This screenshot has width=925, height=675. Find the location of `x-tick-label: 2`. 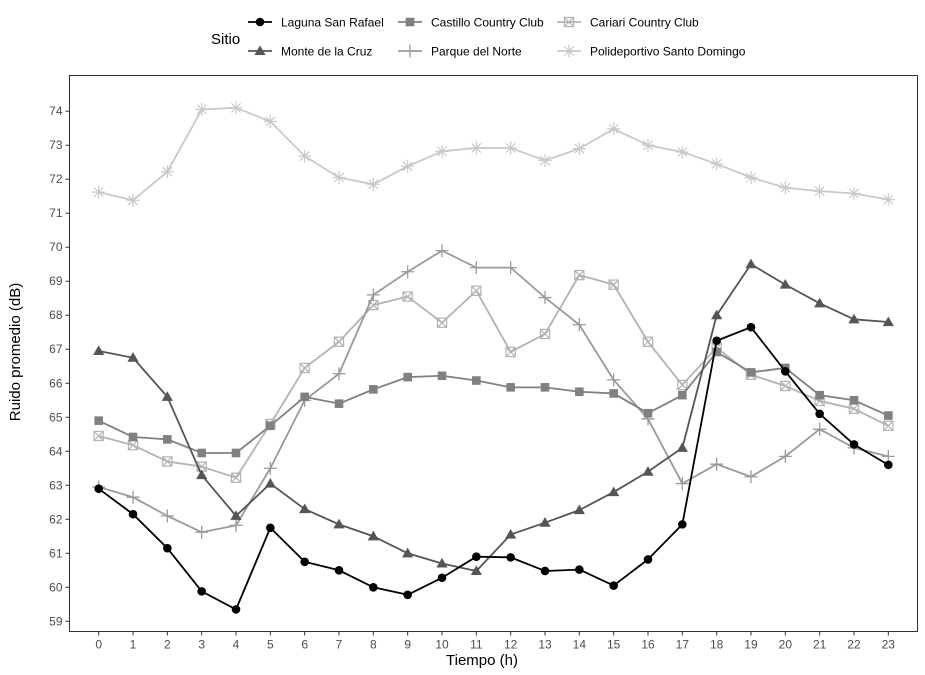

x-tick-label: 2 is located at coordinates (167, 645).